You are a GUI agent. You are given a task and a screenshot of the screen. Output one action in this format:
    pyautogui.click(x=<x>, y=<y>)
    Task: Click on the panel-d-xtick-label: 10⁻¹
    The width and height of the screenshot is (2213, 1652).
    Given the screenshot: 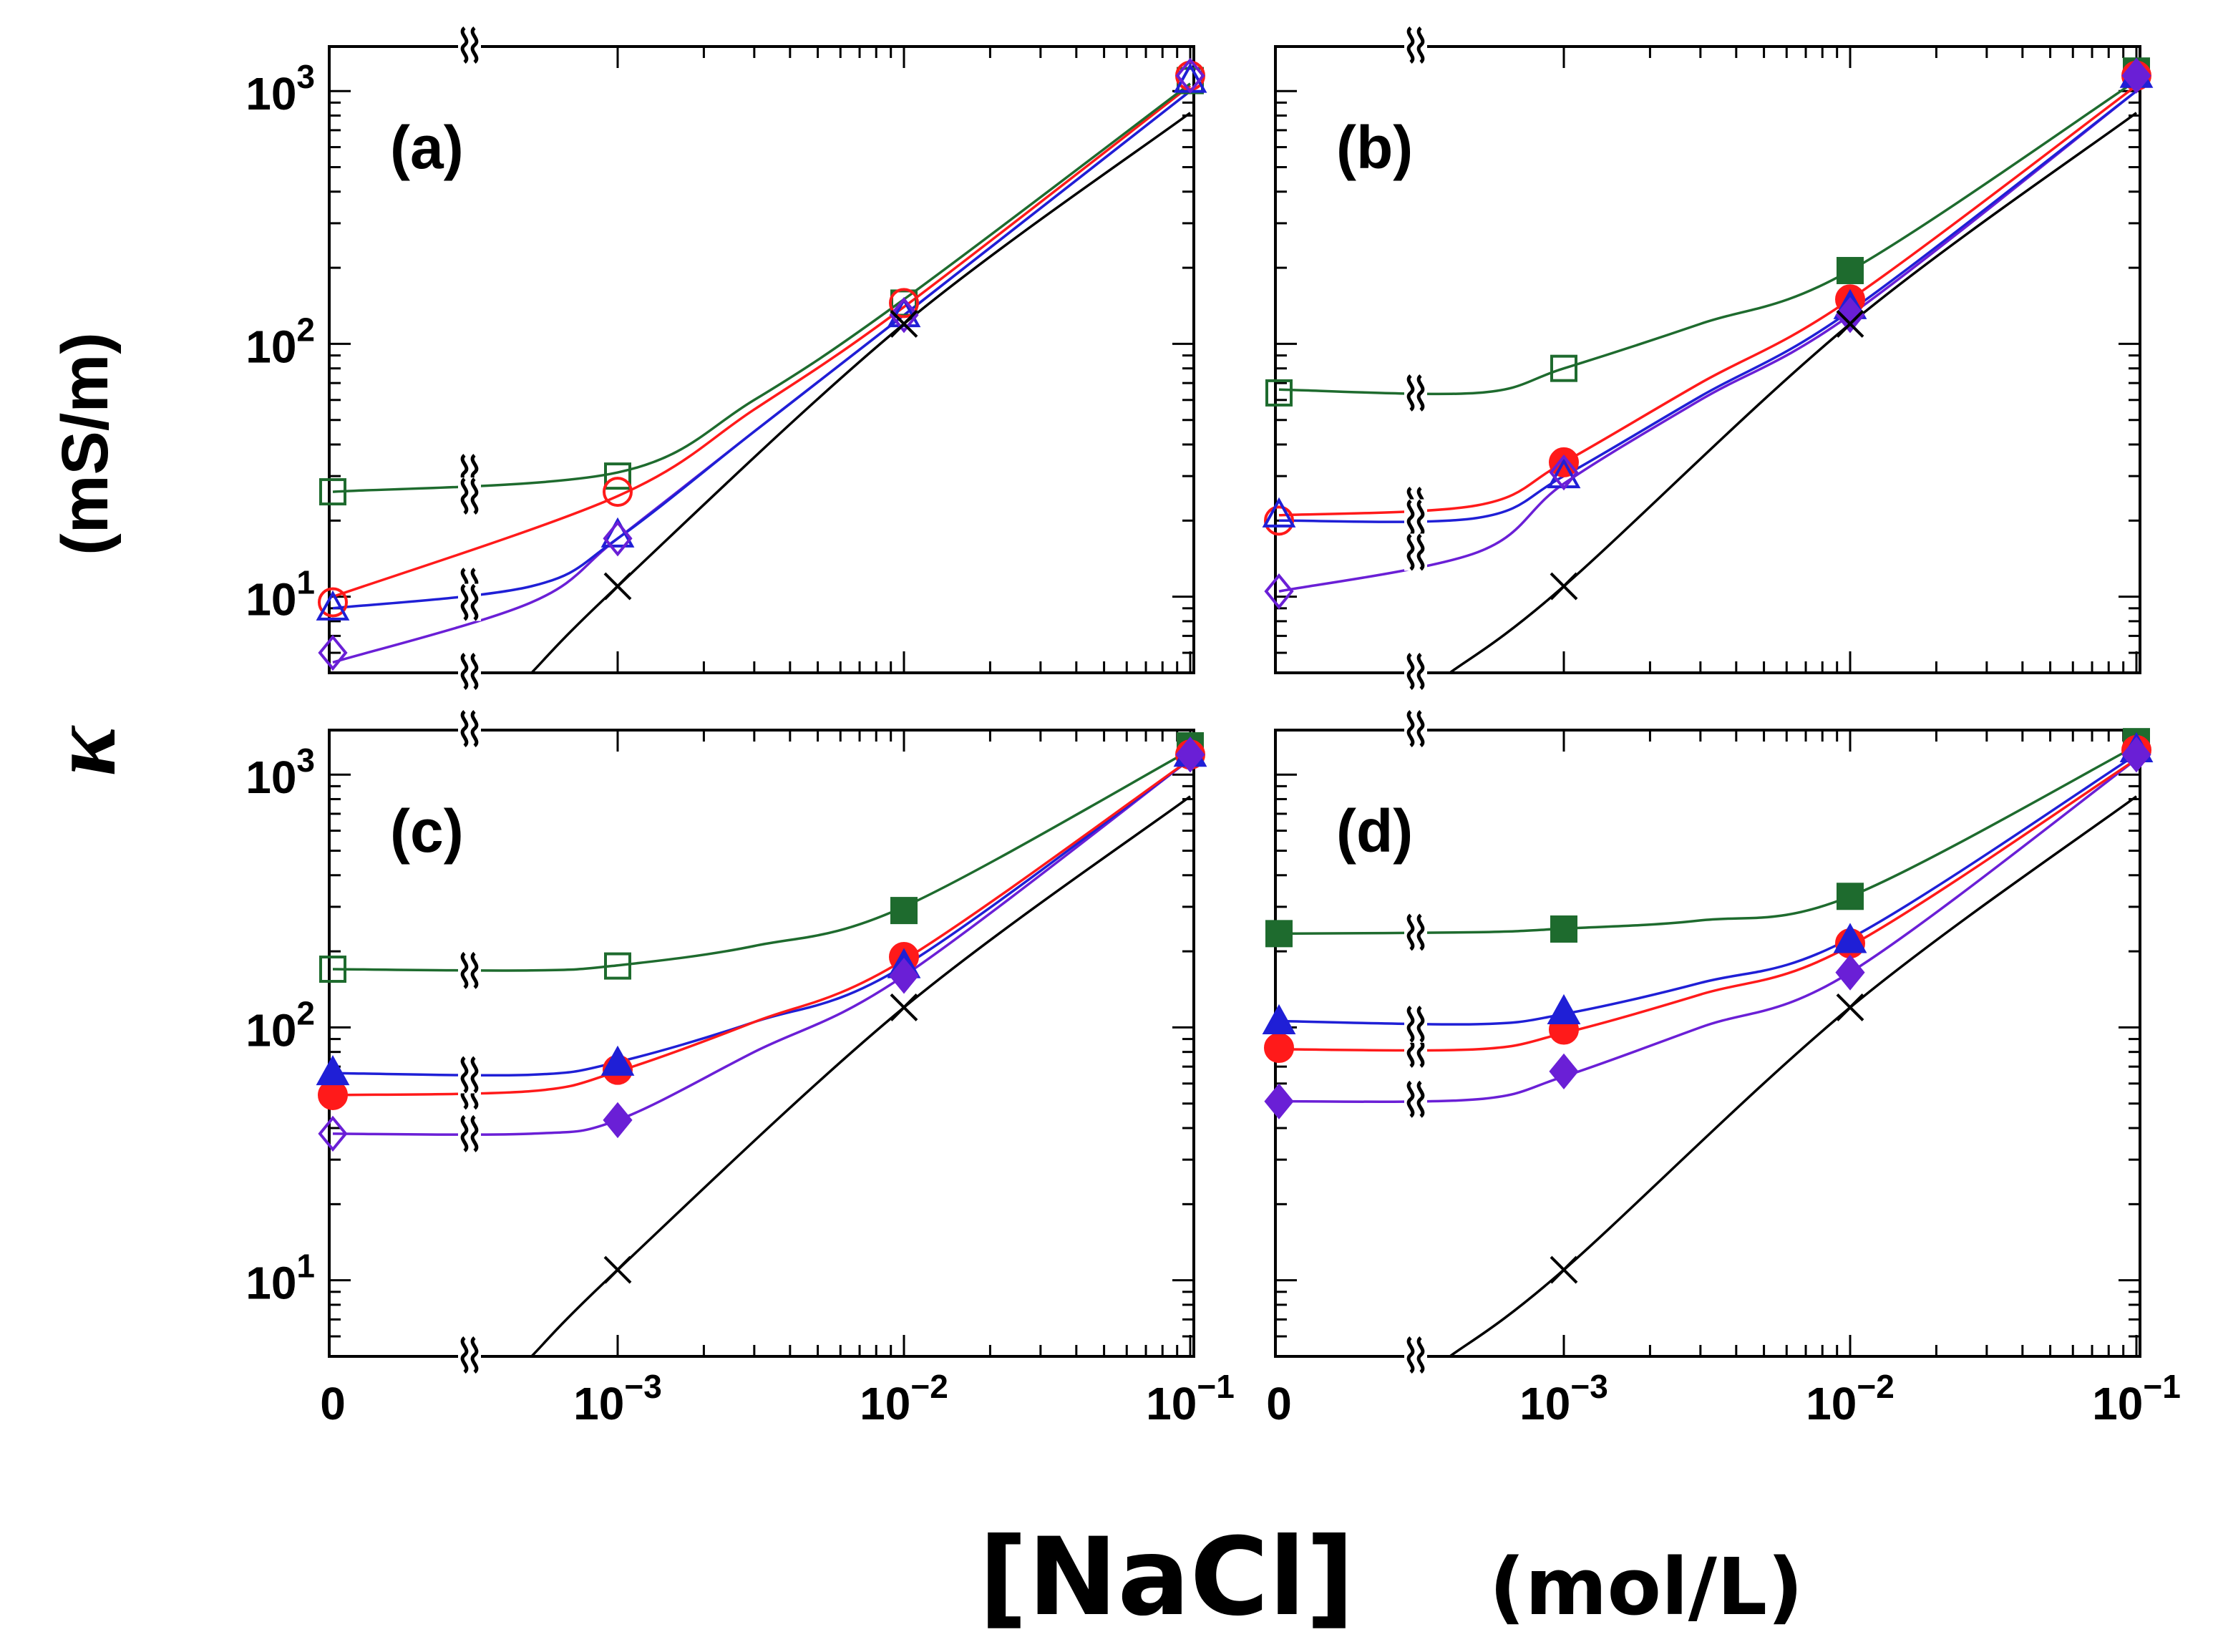 What is the action you would take?
    pyautogui.click(x=2136, y=1398)
    